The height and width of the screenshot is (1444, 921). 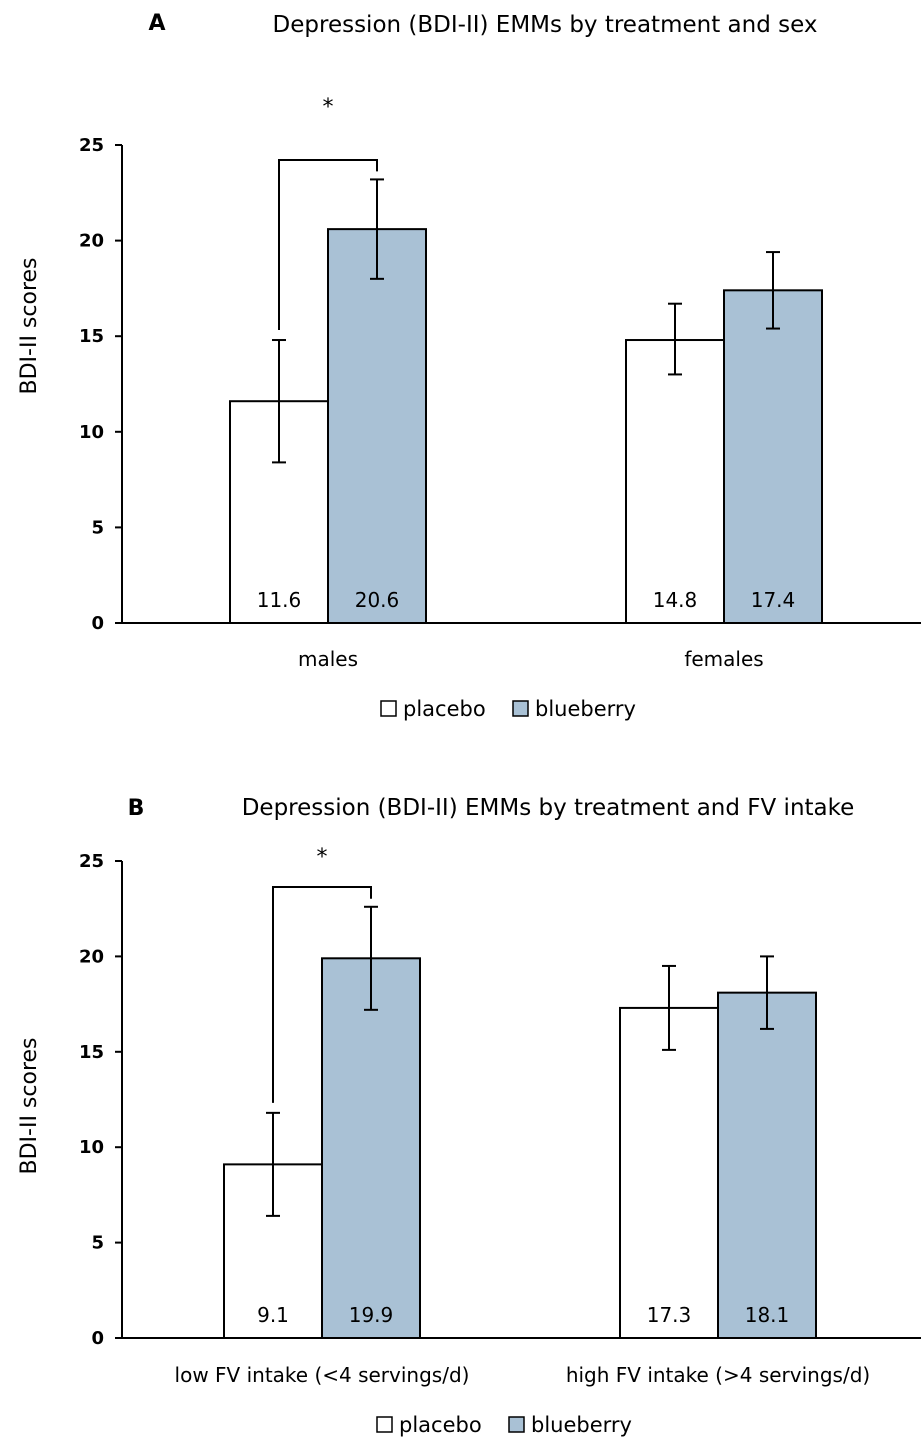 I want to click on data-label: 11.6, so click(x=279, y=600).